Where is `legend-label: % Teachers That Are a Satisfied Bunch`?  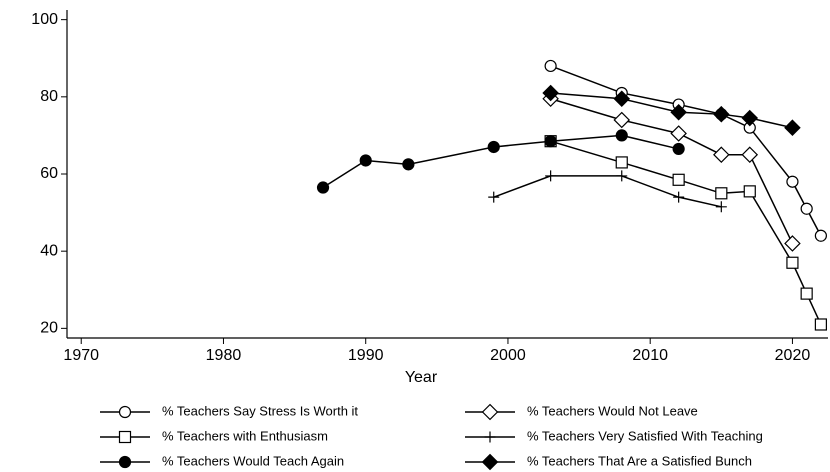 legend-label: % Teachers That Are a Satisfied Bunch is located at coordinates (639, 460).